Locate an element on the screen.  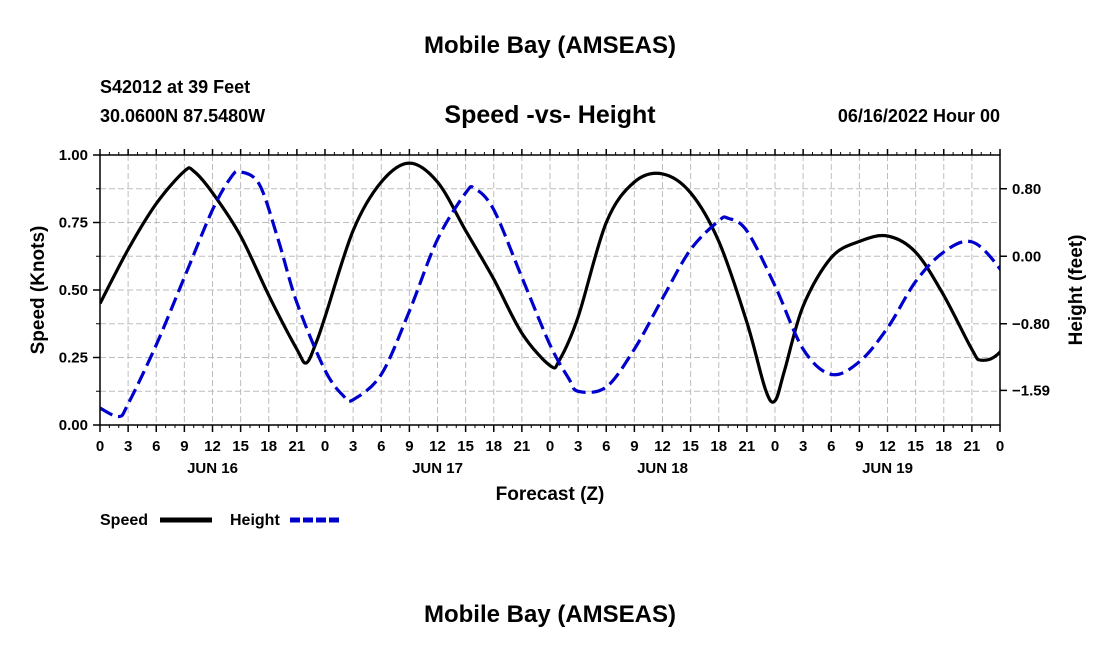
forecast-date-label: 06/16/2022 Hour 00 is located at coordinates (918, 116).